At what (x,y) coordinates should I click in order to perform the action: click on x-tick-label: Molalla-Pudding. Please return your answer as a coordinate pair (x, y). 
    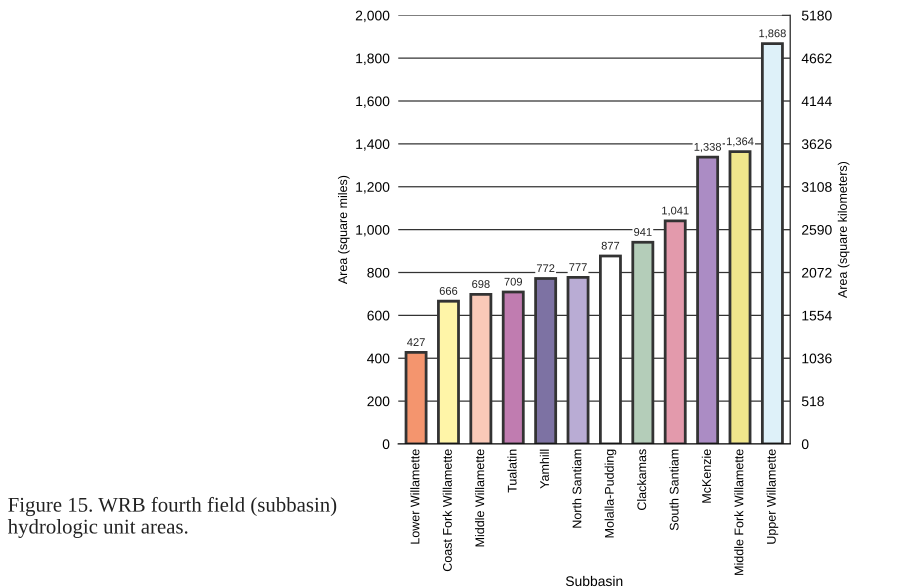
    Looking at the image, I should click on (610, 494).